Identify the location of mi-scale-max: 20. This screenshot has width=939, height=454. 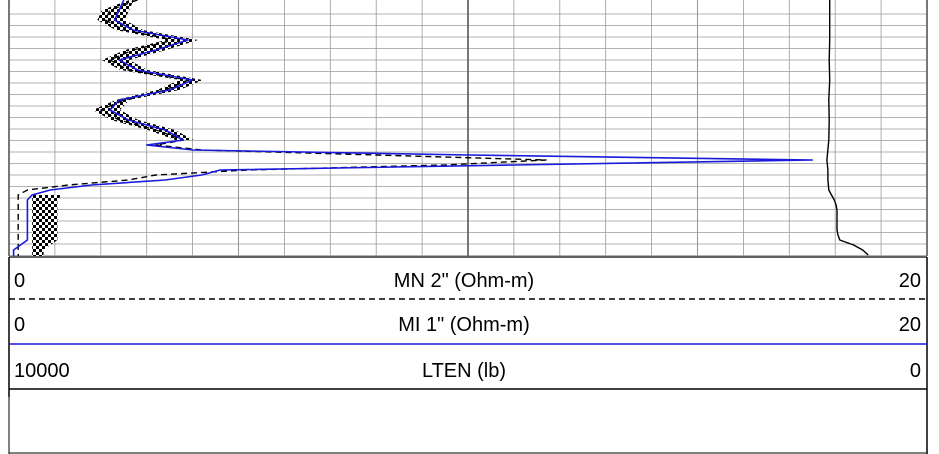
(910, 325).